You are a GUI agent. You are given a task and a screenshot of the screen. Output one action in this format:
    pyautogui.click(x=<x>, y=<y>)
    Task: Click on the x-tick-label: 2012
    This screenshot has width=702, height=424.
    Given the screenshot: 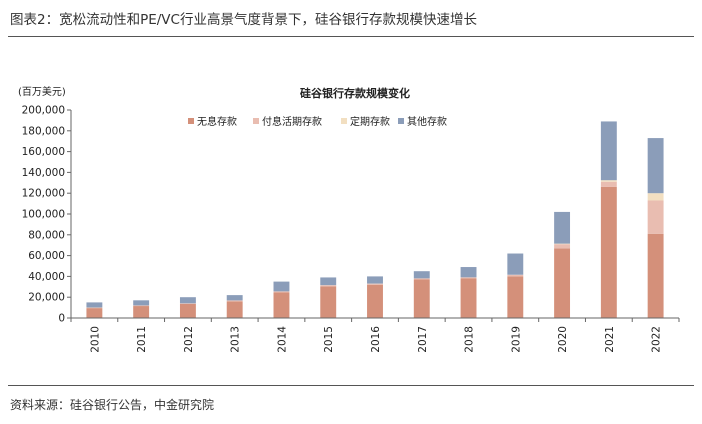 What is the action you would take?
    pyautogui.click(x=189, y=339)
    